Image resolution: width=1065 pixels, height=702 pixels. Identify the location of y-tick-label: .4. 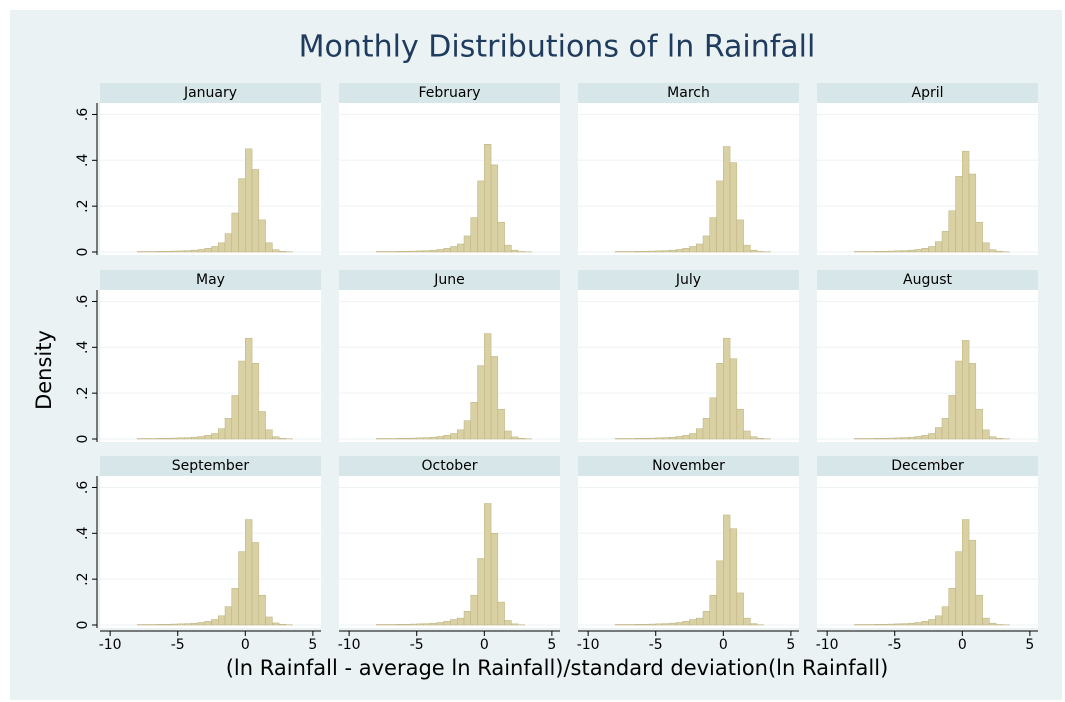
(83, 347).